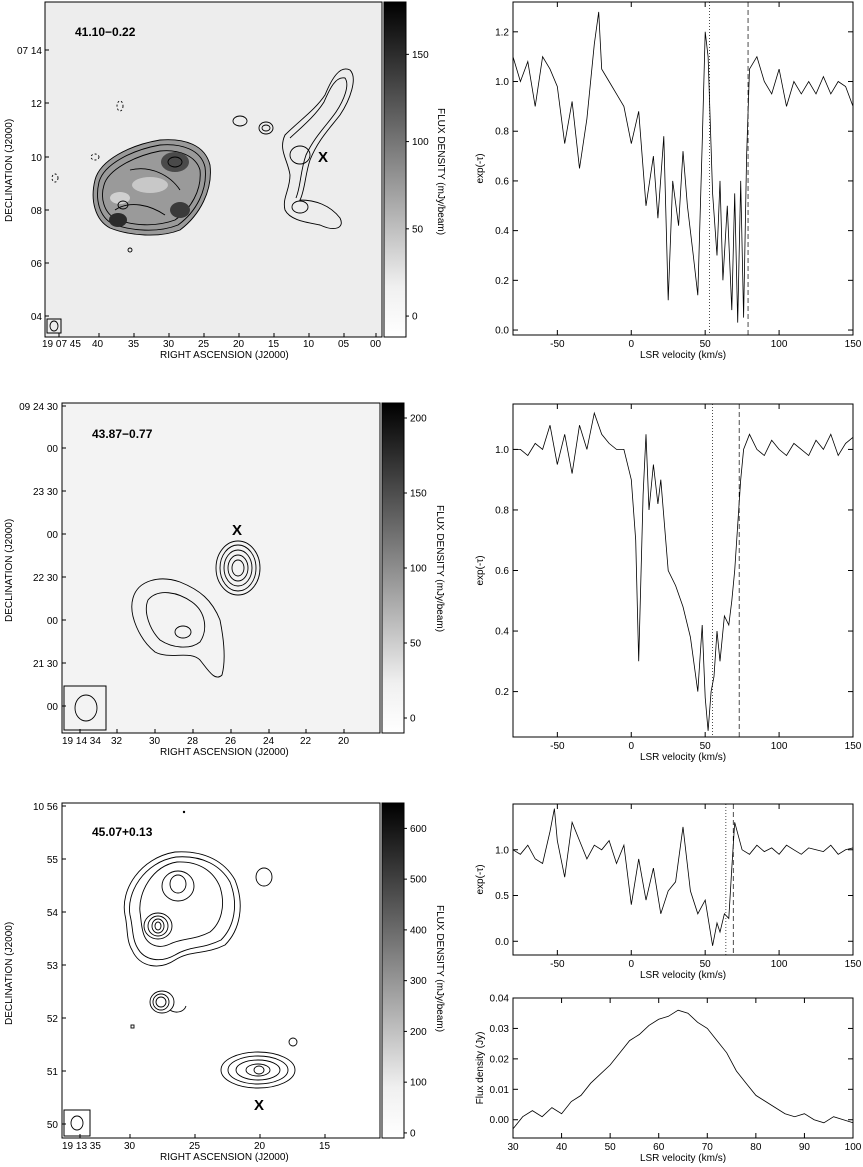 This screenshot has width=863, height=1167. Describe the element at coordinates (53, 860) in the screenshot. I see `y-tick-label: 55` at that location.